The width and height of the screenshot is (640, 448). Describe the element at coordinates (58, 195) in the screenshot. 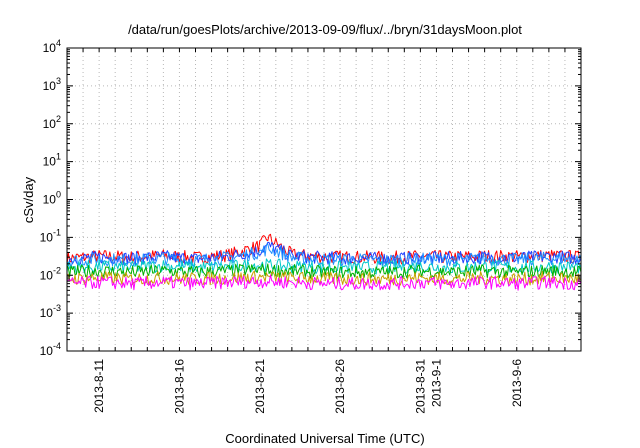

I see `y-tick-exponent: 0` at that location.